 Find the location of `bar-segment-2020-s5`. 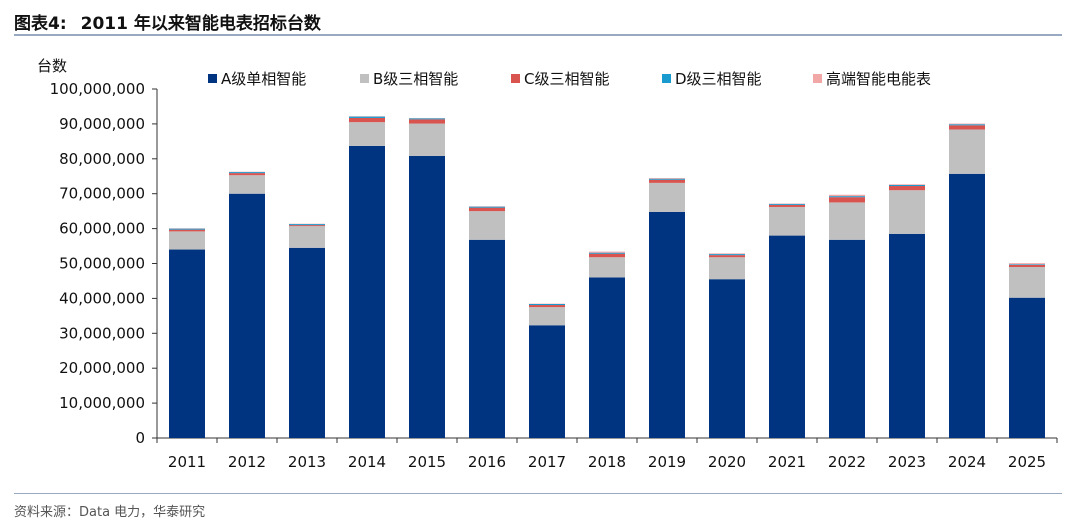

bar-segment-2020-s5 is located at coordinates (727, 254).